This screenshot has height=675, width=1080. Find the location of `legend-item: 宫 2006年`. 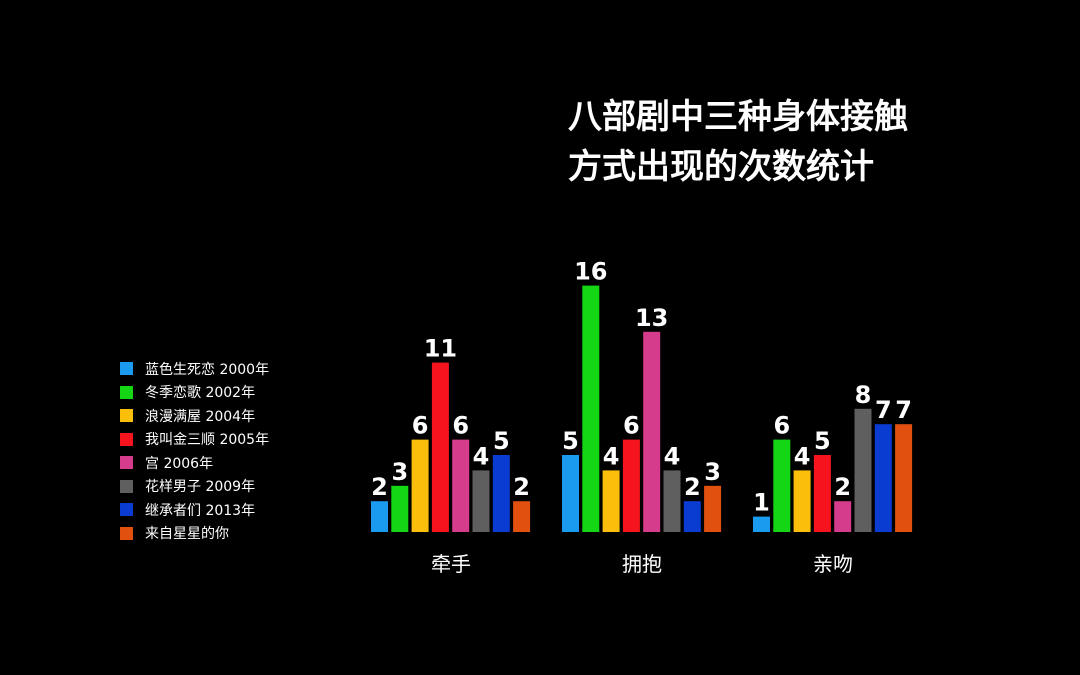

legend-item: 宫 2006年 is located at coordinates (194, 463).